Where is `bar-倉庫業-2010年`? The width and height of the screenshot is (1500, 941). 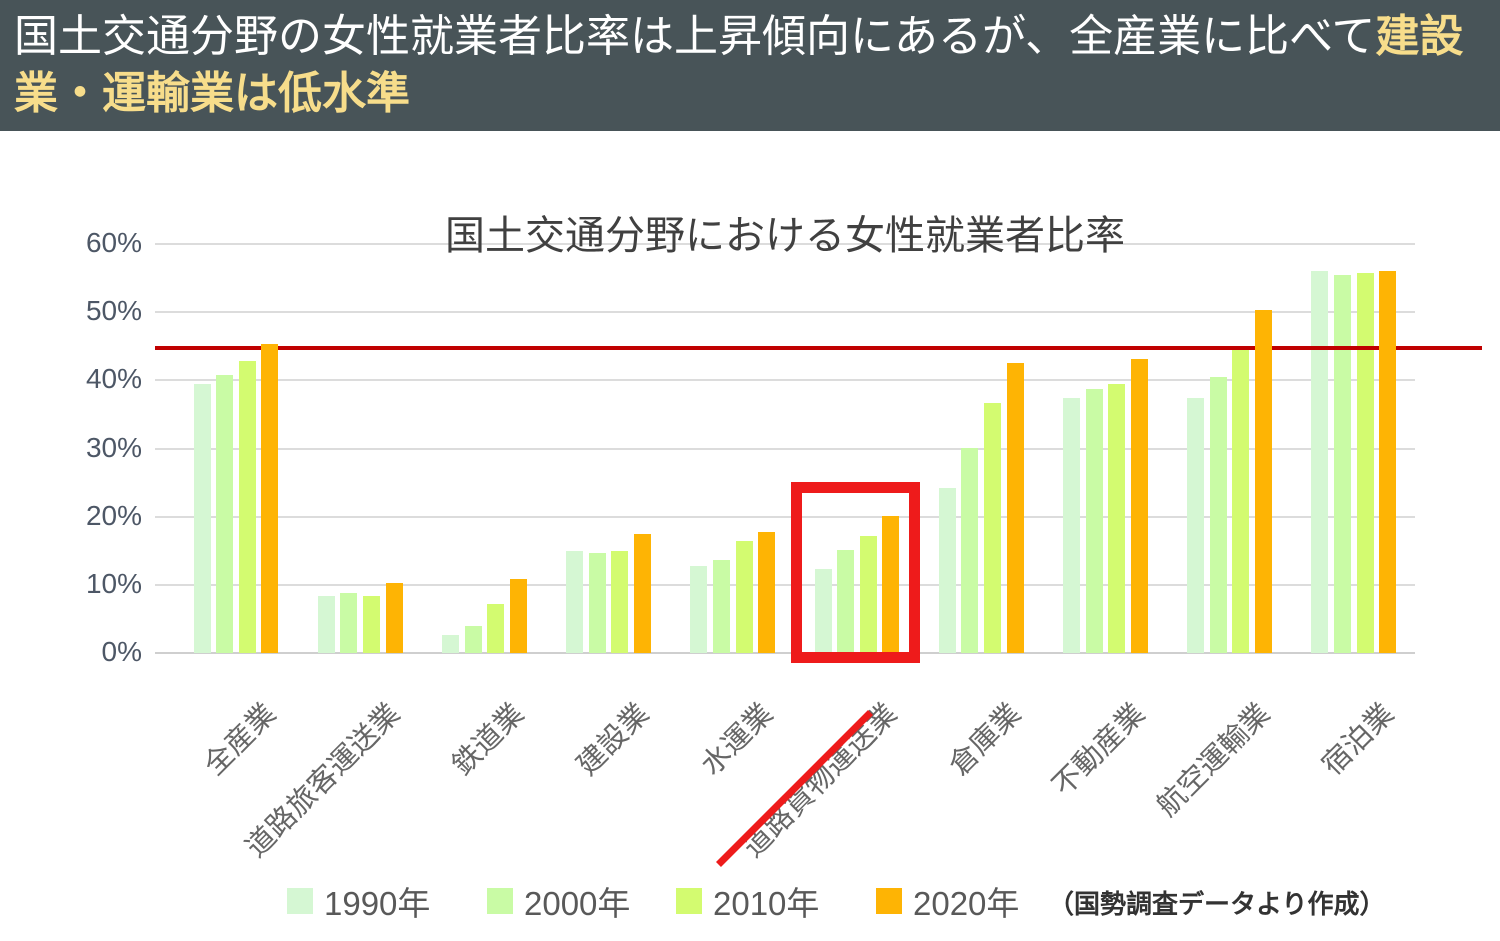 bar-倉庫業-2010年 is located at coordinates (993, 527).